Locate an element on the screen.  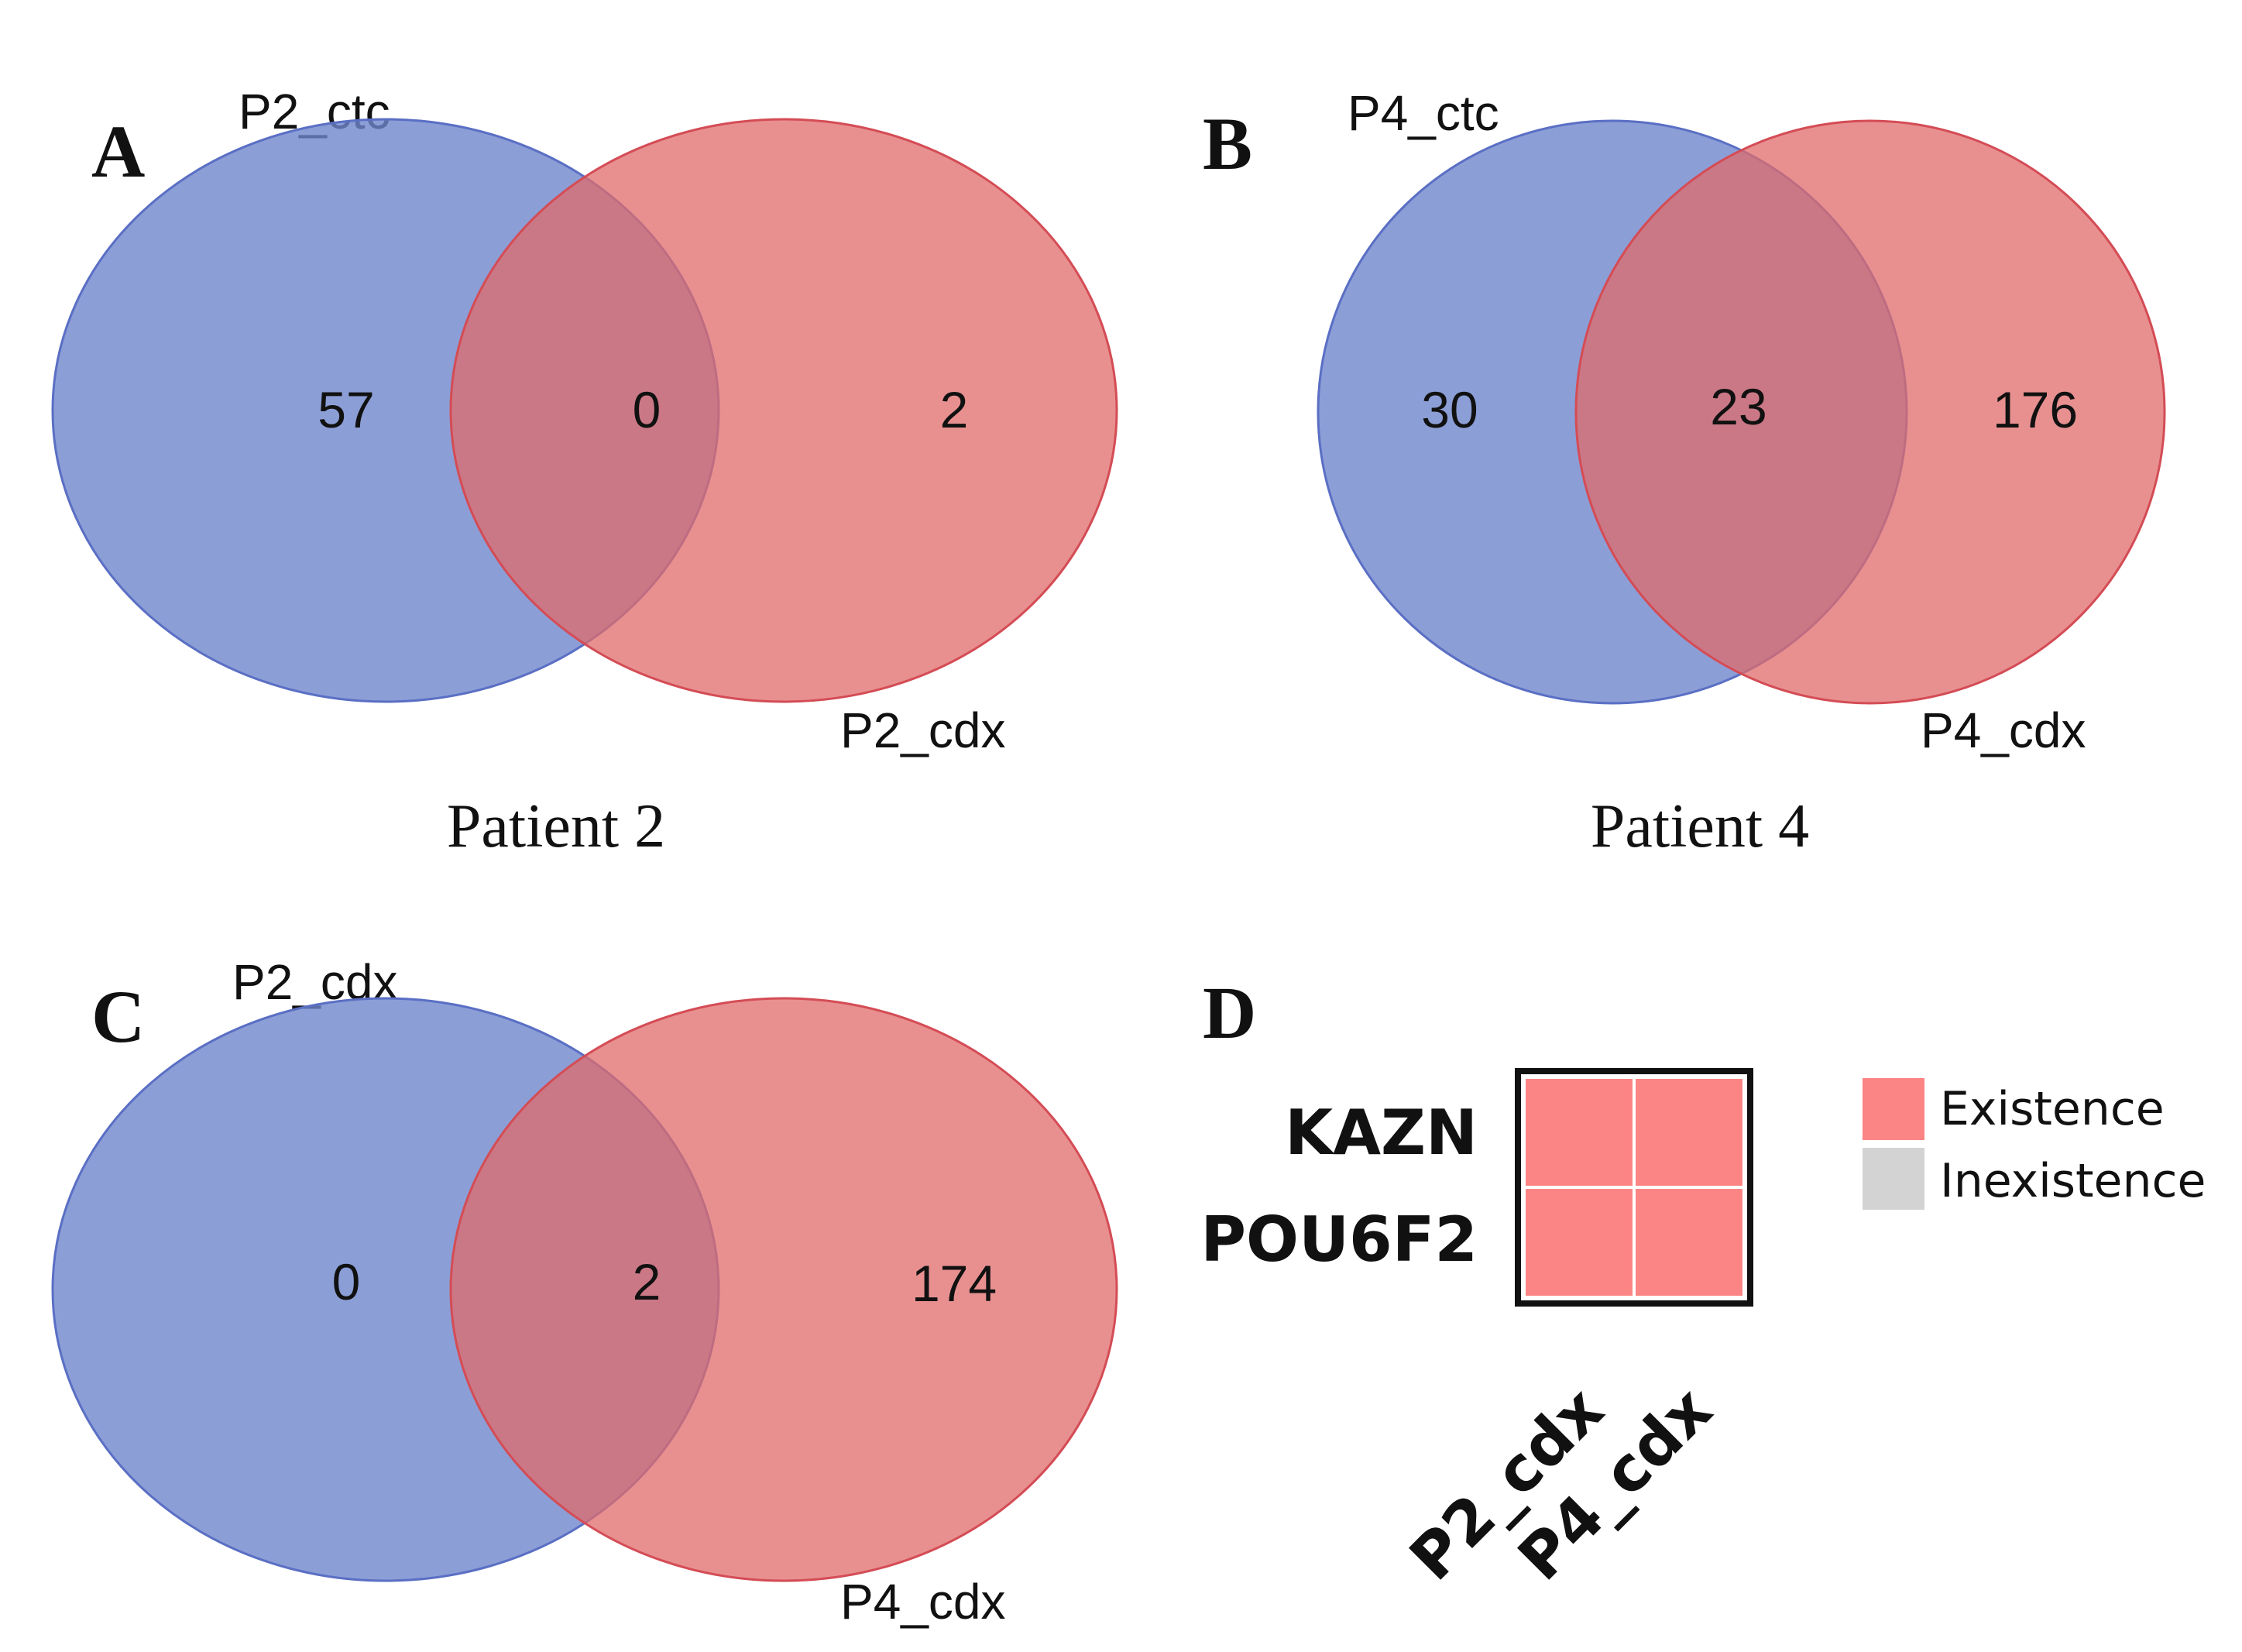
heatmap-cell-kazn-p2-cdx is located at coordinates (1580, 1133).